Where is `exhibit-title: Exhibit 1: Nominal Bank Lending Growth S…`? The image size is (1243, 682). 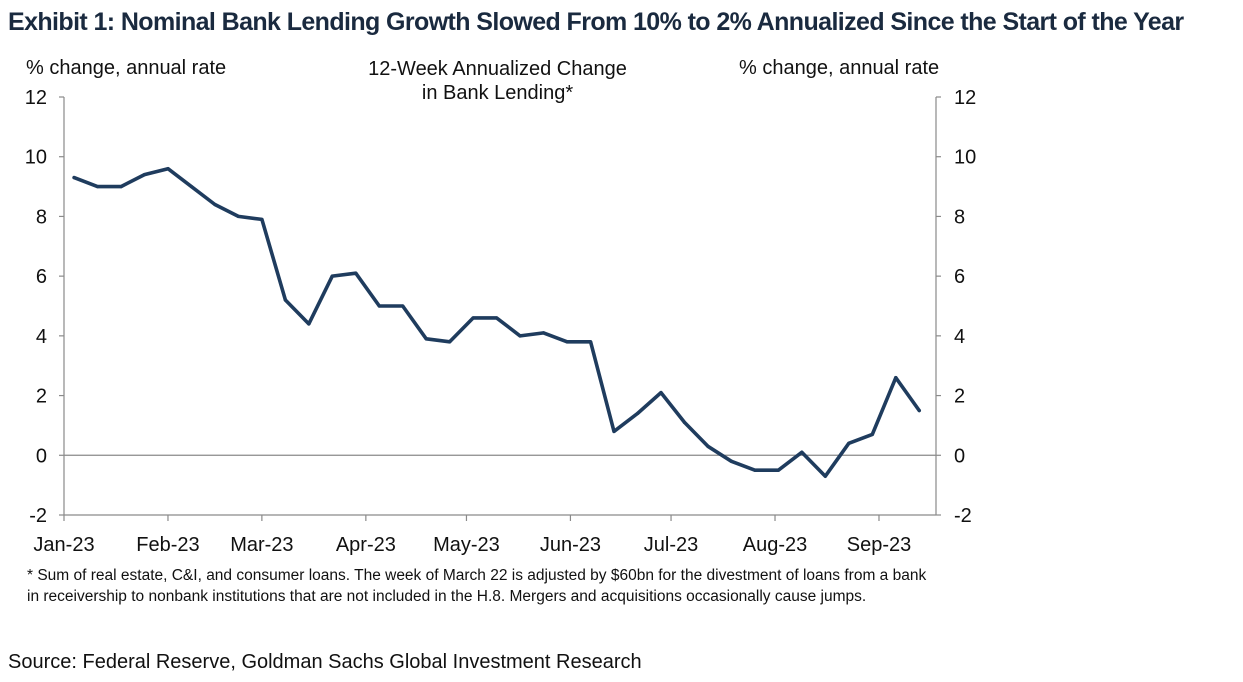 exhibit-title: Exhibit 1: Nominal Bank Lending Growth S… is located at coordinates (596, 22).